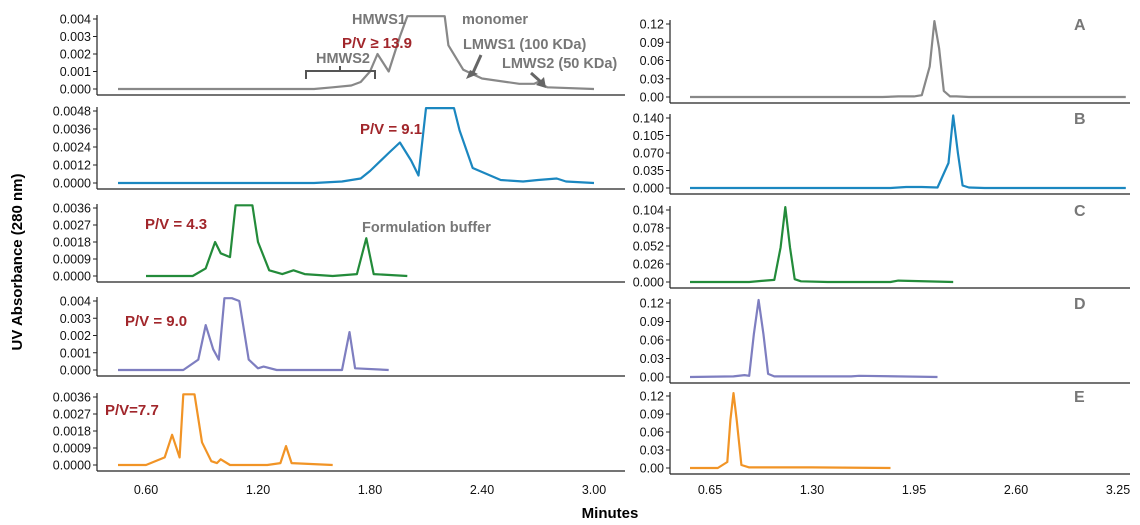 The height and width of the screenshot is (525, 1140). Describe the element at coordinates (72, 112) in the screenshot. I see `y-tick-label: 0.0048` at that location.